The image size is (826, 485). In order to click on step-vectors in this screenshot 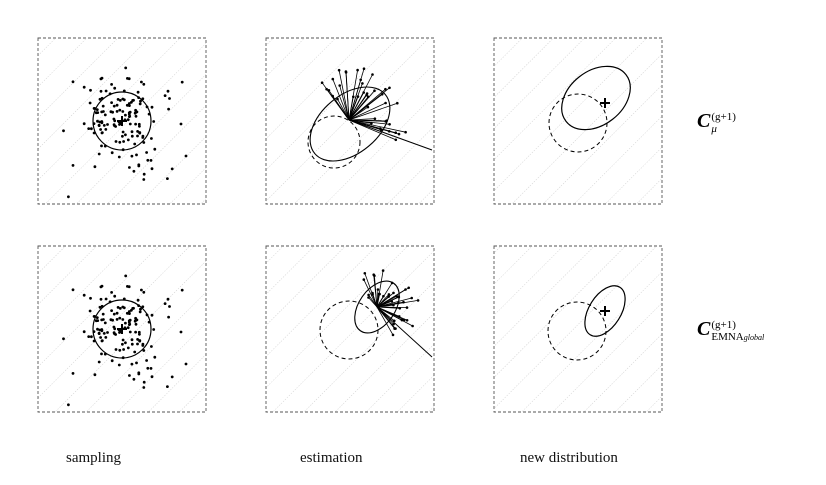, I will do `click(397, 313)`.